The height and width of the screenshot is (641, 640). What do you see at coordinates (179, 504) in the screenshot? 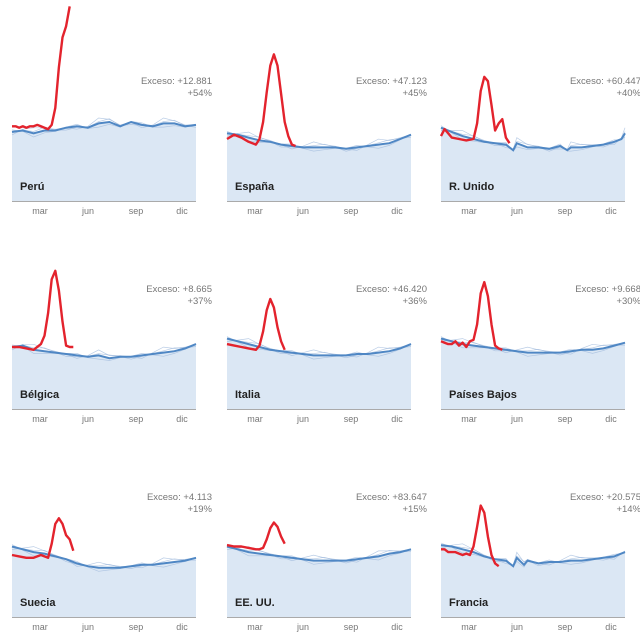
I see `excess-label: Exceso: +4.113 +19%` at bounding box center [179, 504].